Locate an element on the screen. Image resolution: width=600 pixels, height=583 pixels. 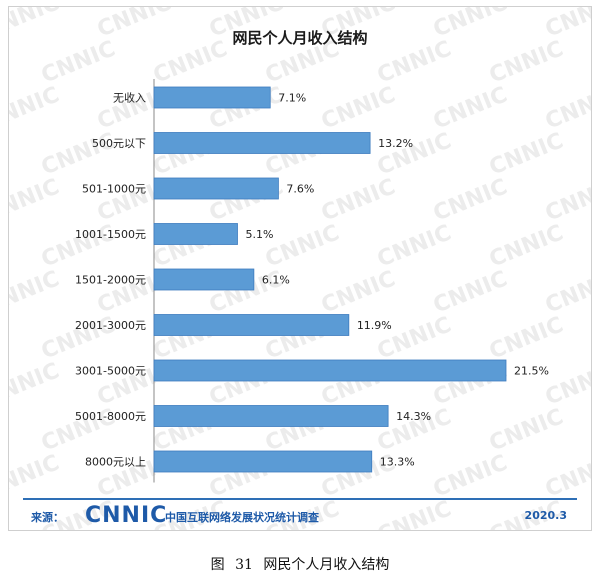
data-label: 5.1% is located at coordinates (259, 234).